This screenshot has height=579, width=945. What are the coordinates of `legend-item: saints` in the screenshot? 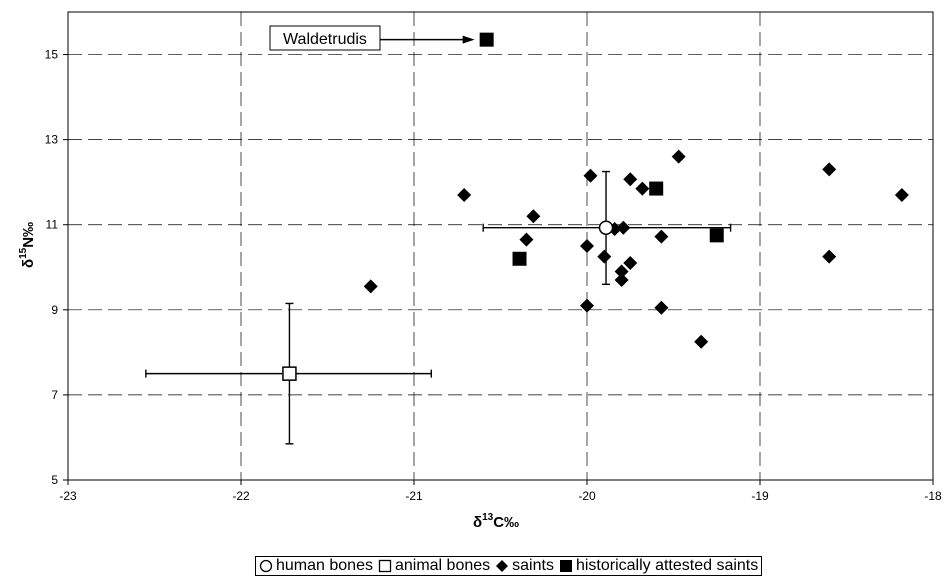 It's located at (524, 566).